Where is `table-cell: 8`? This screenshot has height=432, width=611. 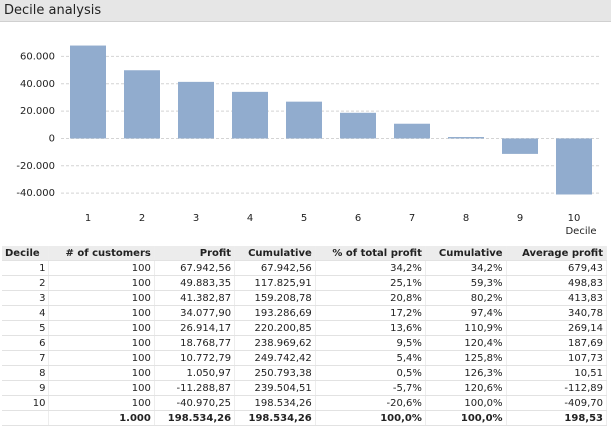 table-cell: 8 is located at coordinates (26, 373).